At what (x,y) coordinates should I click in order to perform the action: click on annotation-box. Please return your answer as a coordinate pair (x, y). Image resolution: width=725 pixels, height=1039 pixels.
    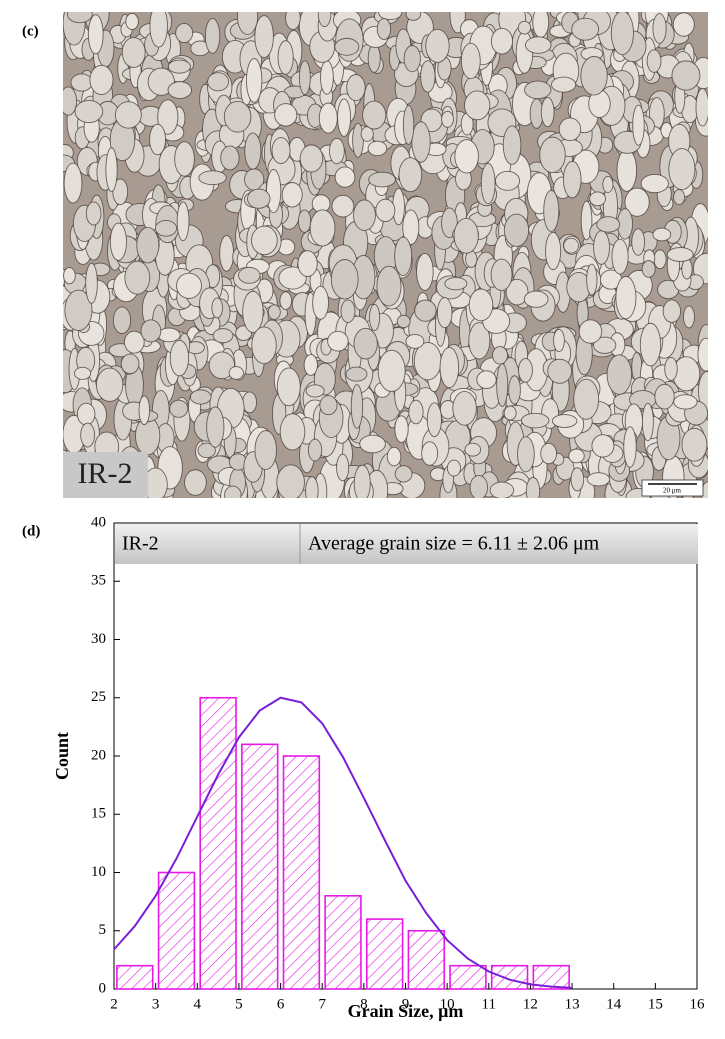
    Looking at the image, I should click on (406, 544).